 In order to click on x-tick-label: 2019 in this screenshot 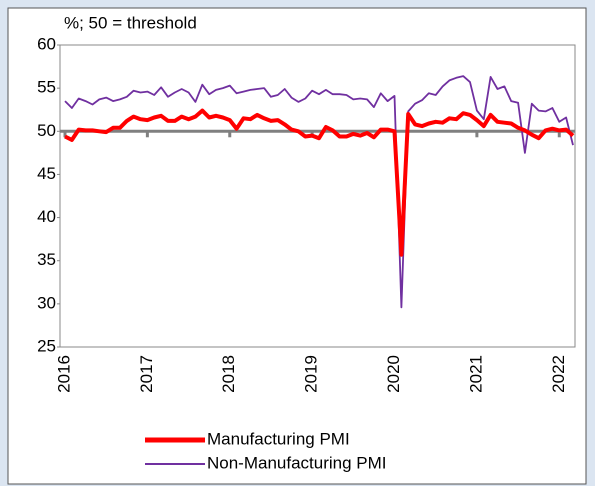, I will do `click(311, 374)`.